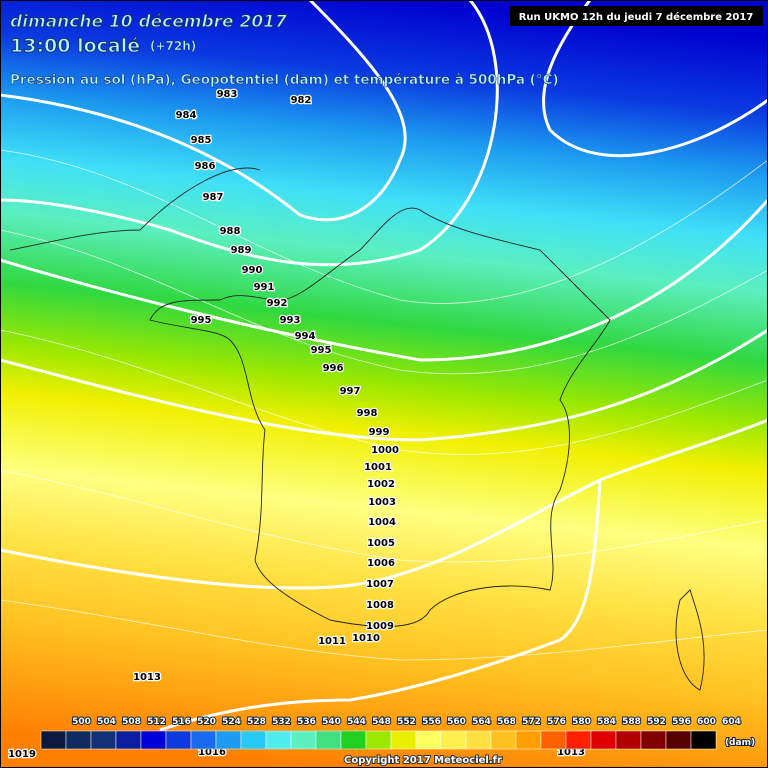 Image resolution: width=768 pixels, height=768 pixels. Describe the element at coordinates (181, 722) in the screenshot. I see `legend-label: 516` at that location.